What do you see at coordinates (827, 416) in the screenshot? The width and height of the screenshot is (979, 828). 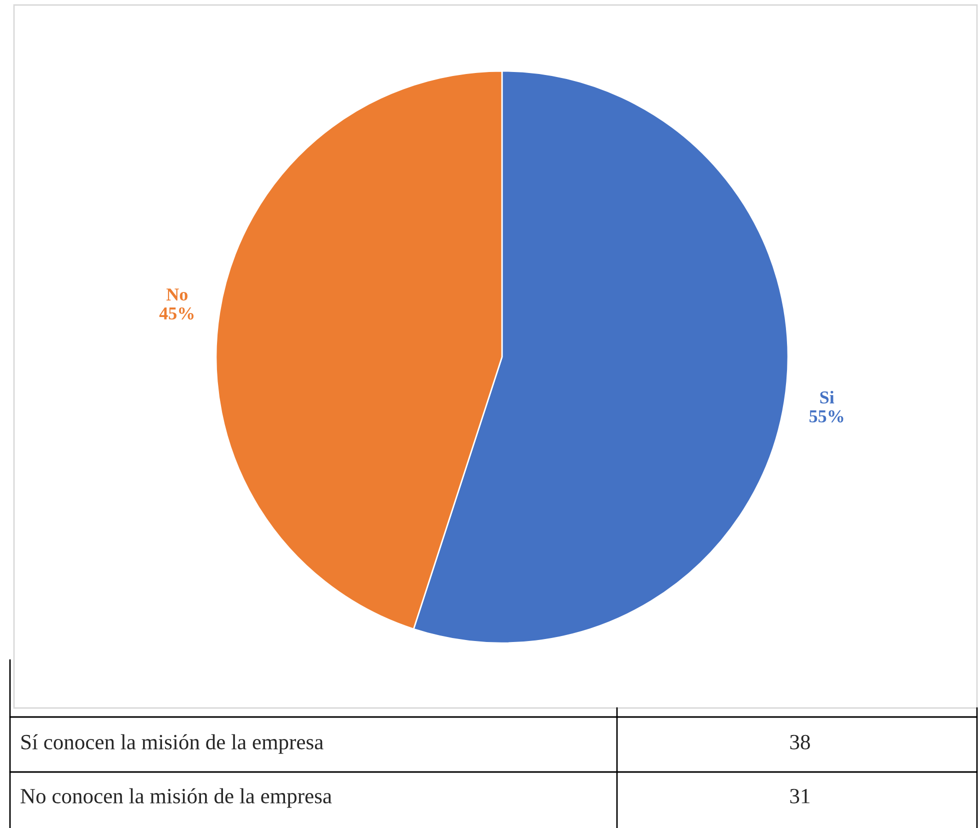 I see `data-label: 55%` at bounding box center [827, 416].